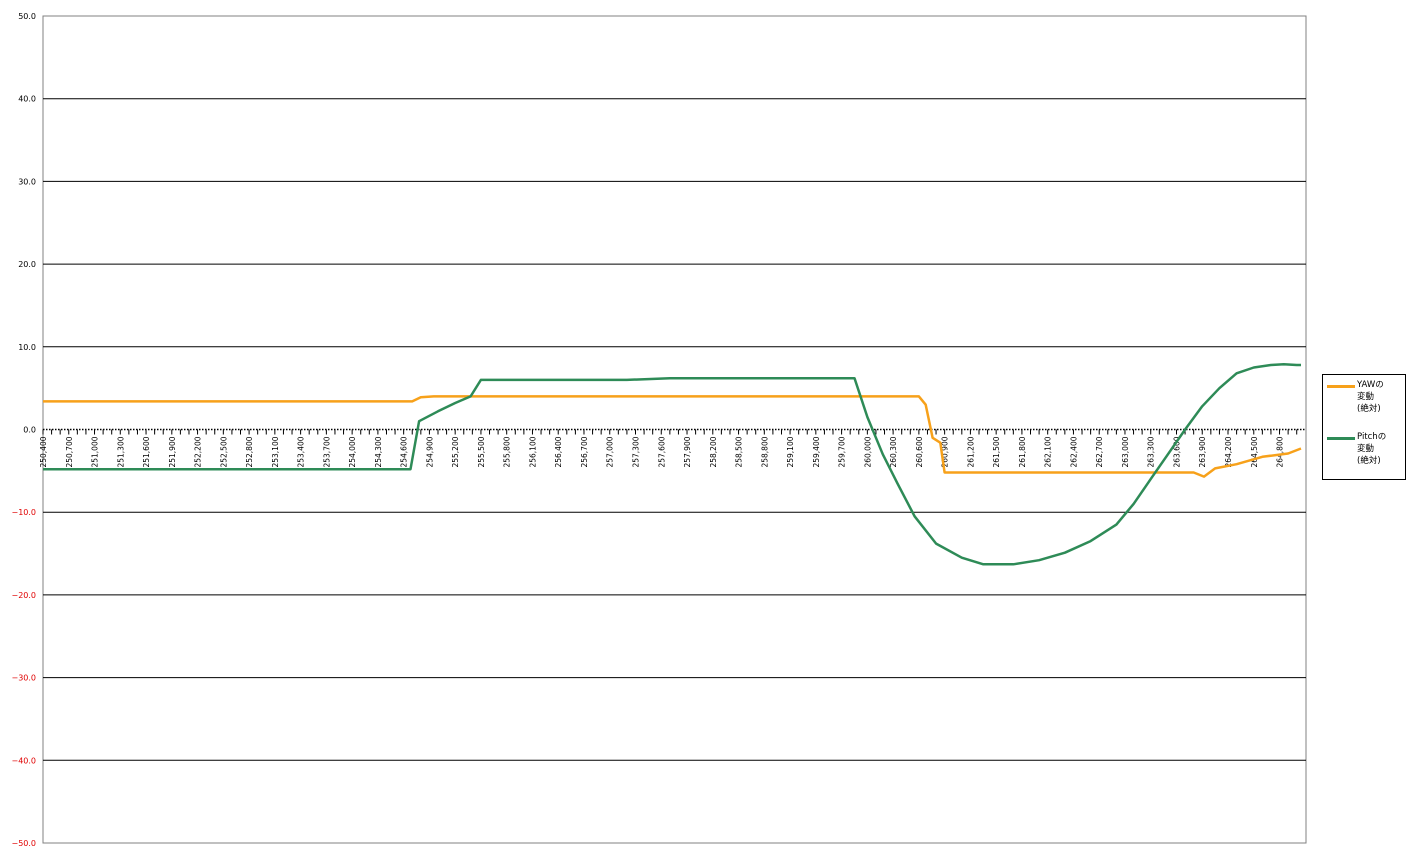  I want to click on x-tick-label: 250,400, so click(43, 451).